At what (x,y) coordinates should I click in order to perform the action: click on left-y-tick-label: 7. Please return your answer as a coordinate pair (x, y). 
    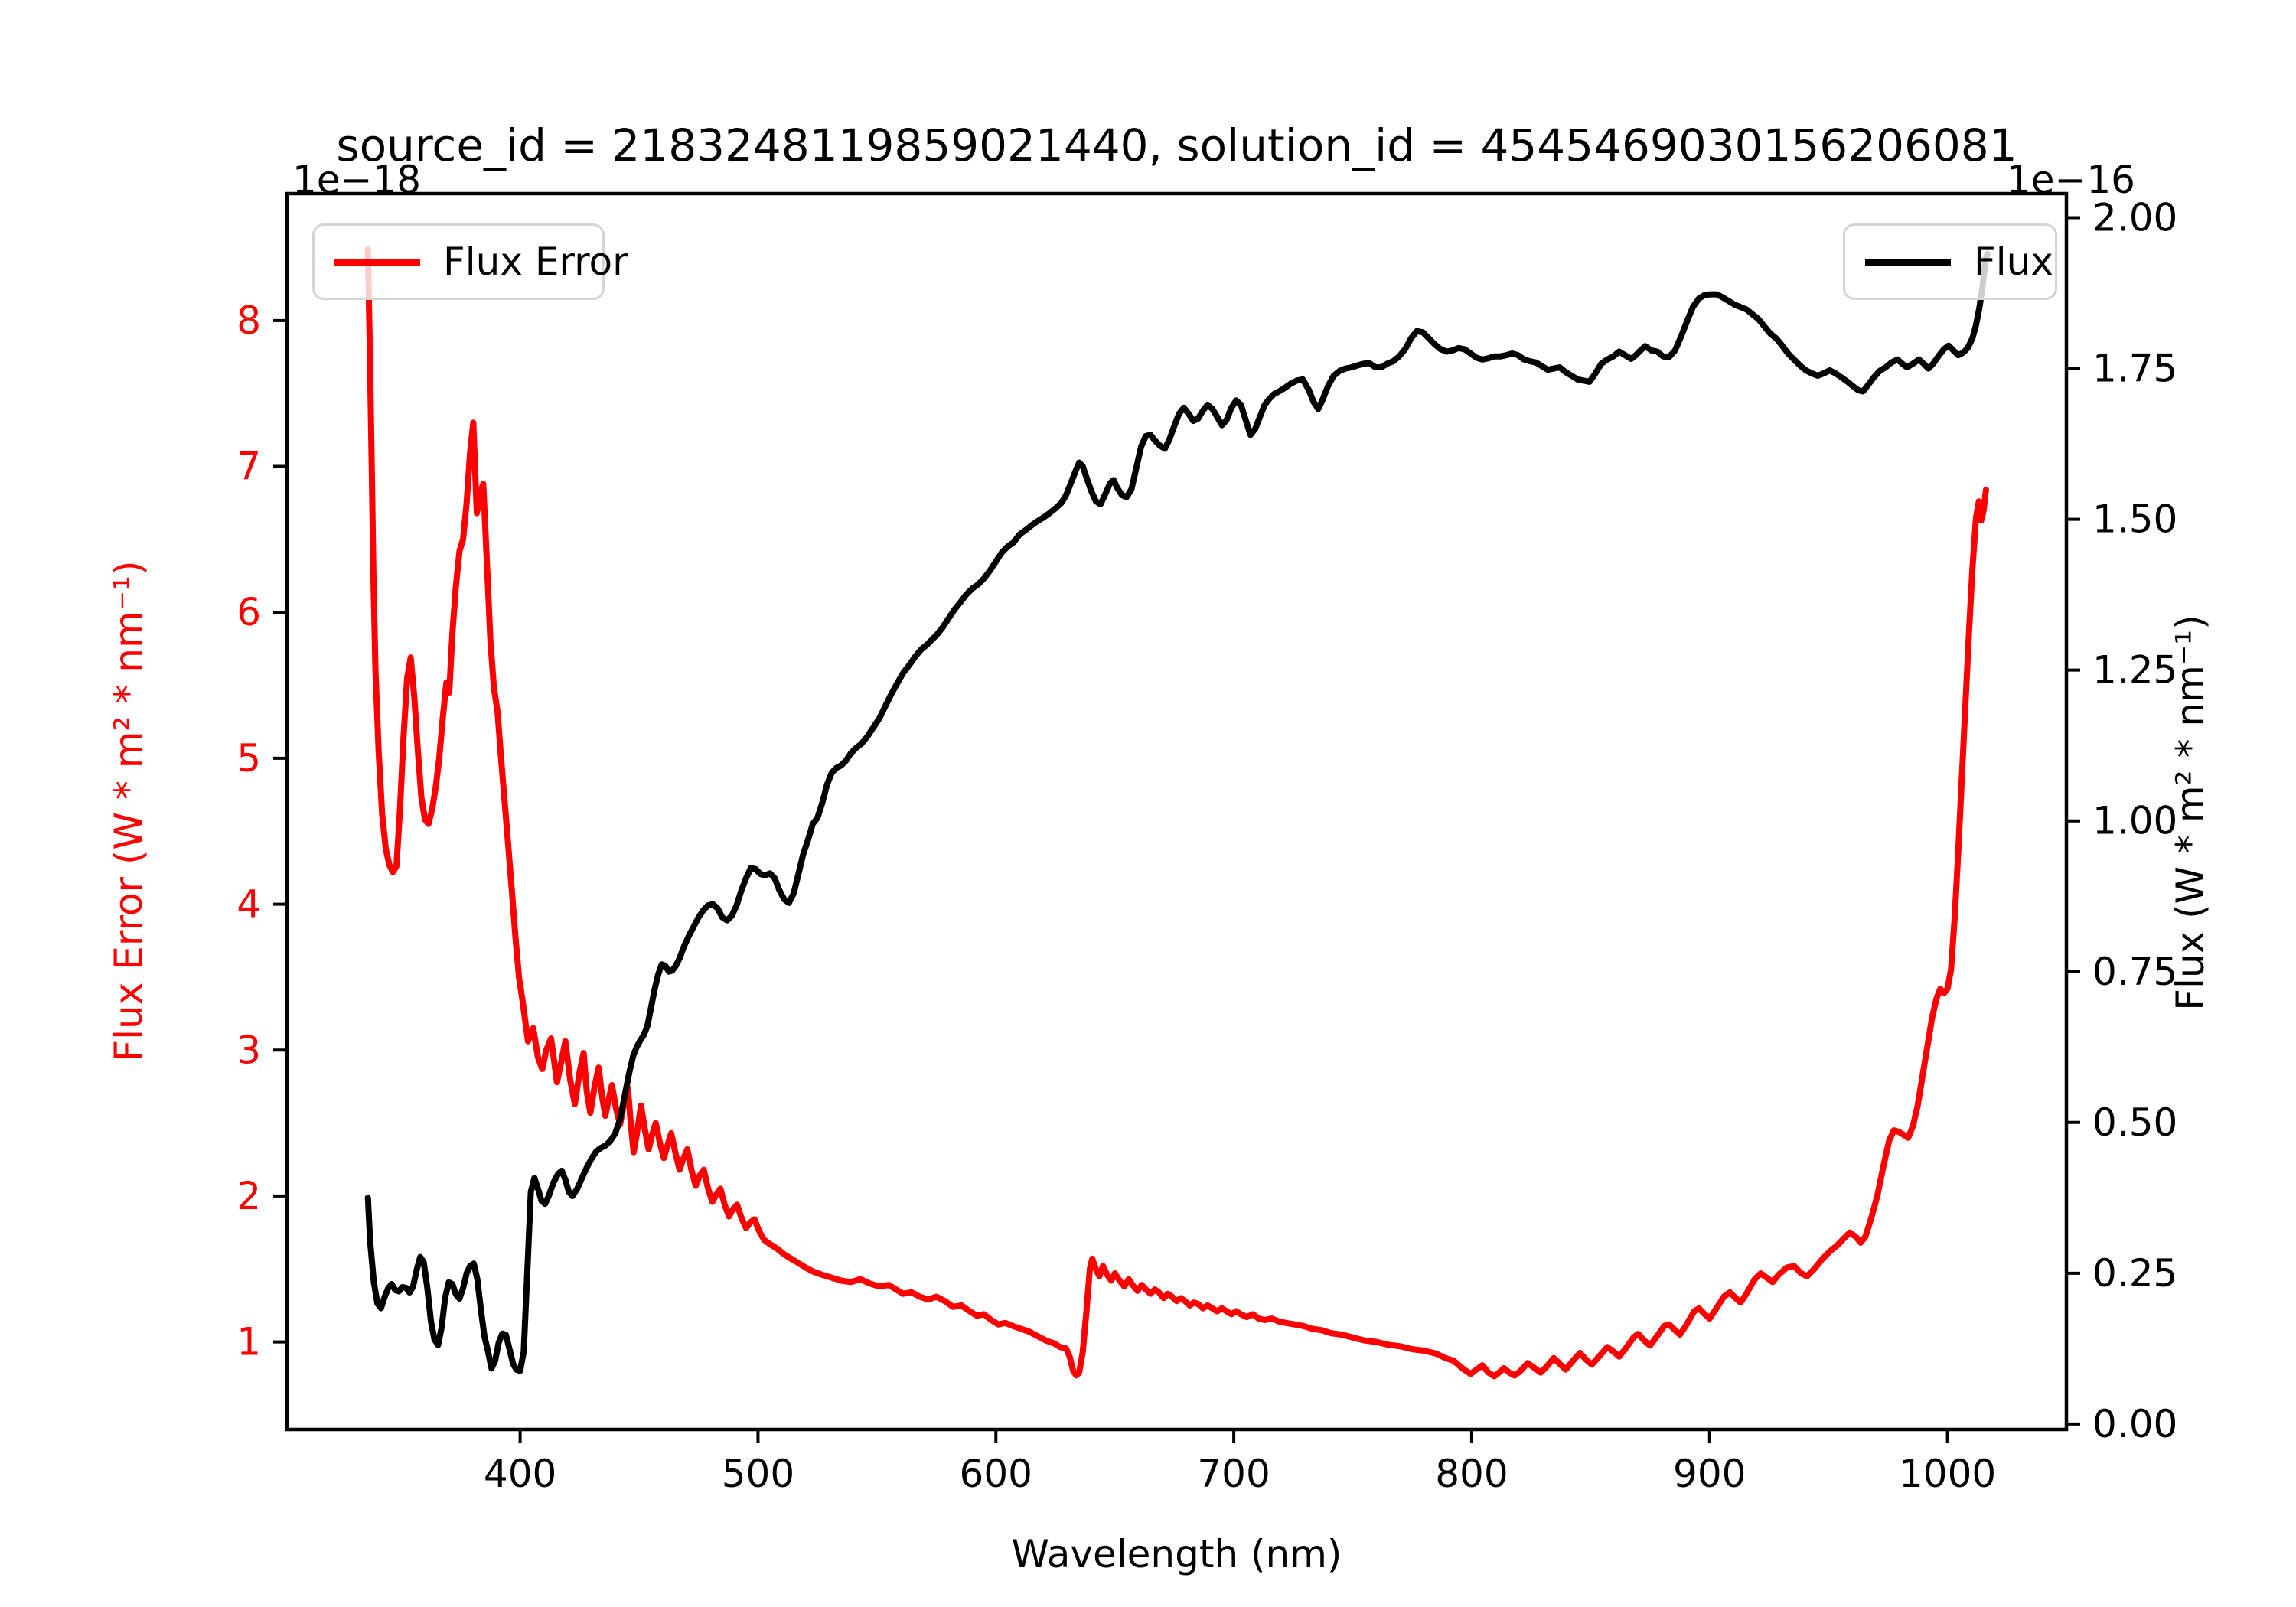
    Looking at the image, I should click on (248, 467).